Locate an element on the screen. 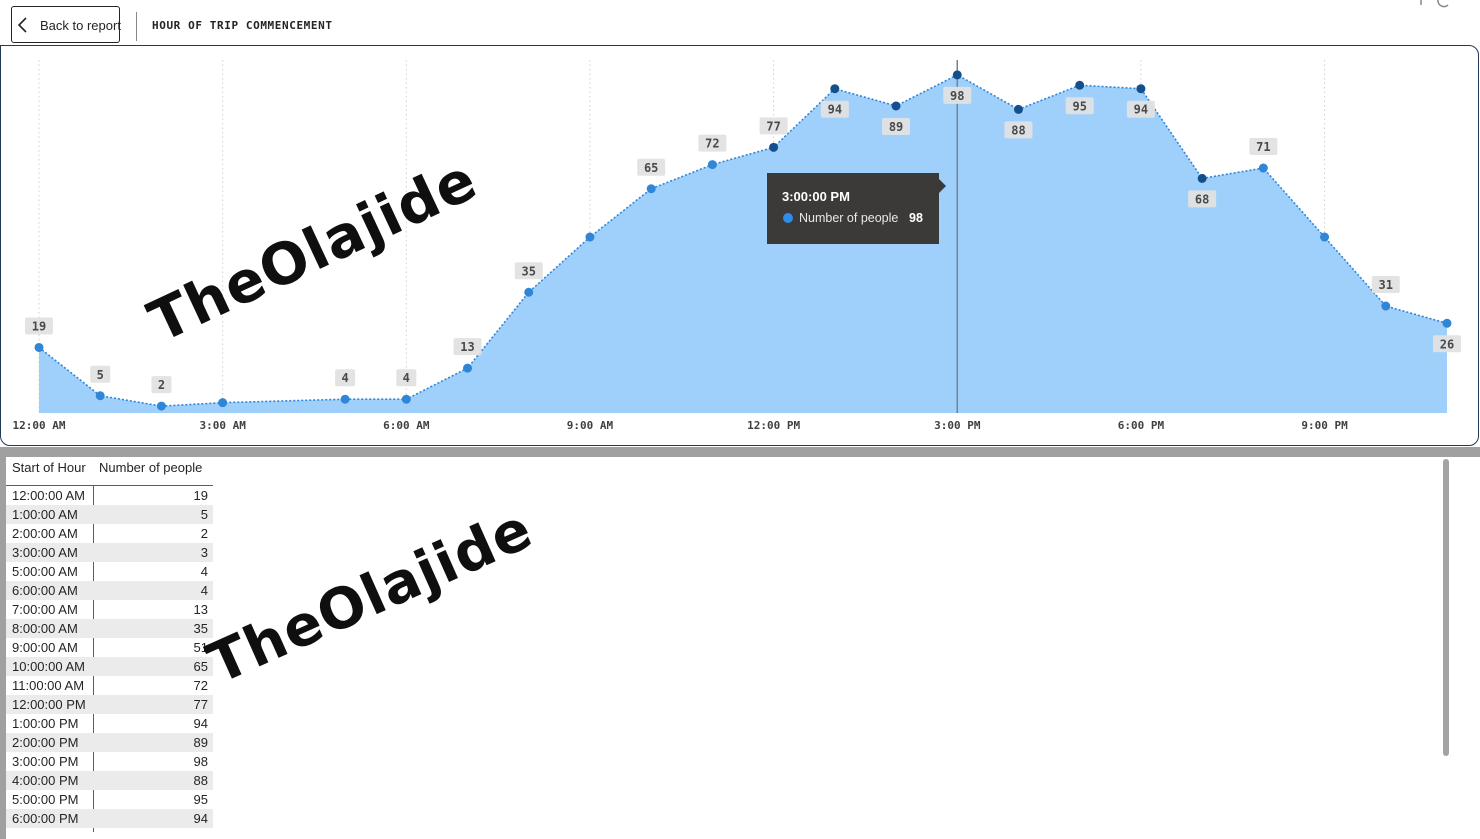  x-tick-label: 6:00 PM is located at coordinates (1141, 425).